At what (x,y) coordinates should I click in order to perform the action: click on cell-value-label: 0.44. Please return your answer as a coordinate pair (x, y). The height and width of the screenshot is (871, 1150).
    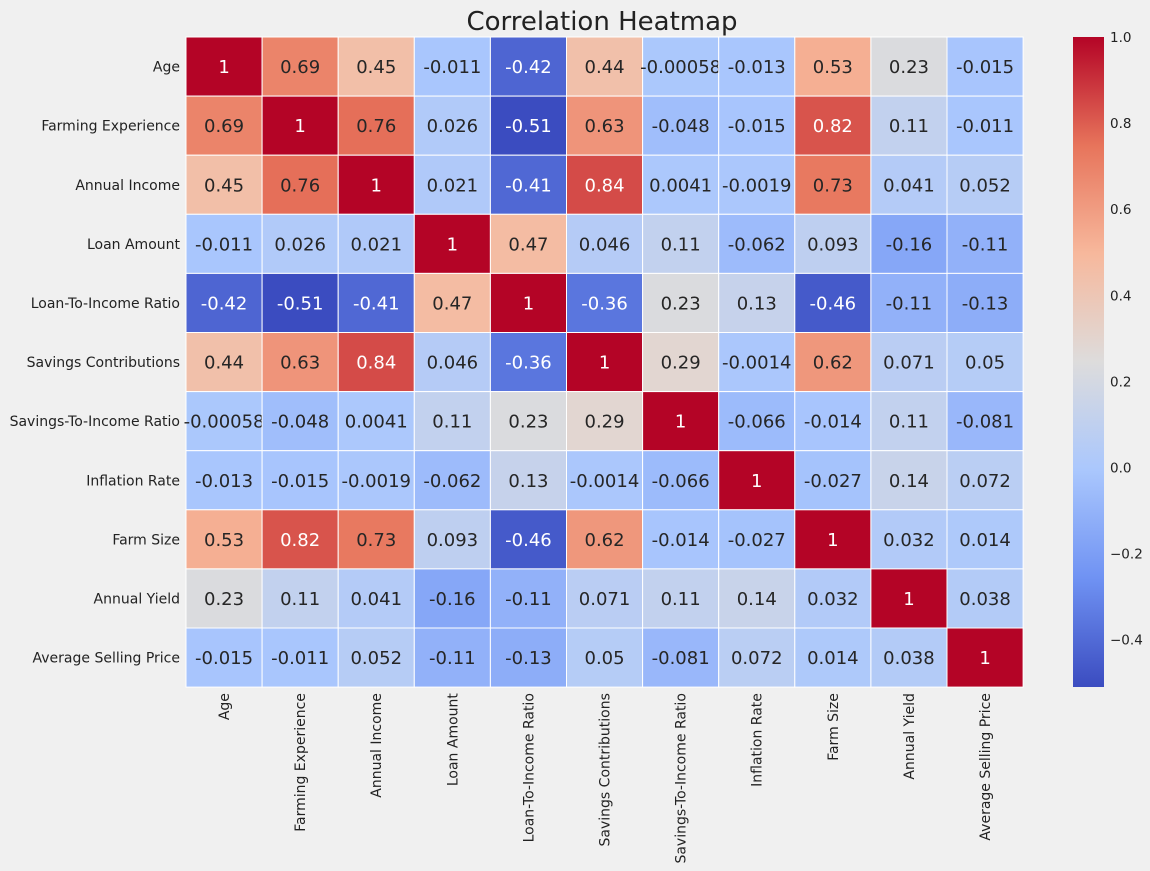
    Looking at the image, I should click on (605, 67).